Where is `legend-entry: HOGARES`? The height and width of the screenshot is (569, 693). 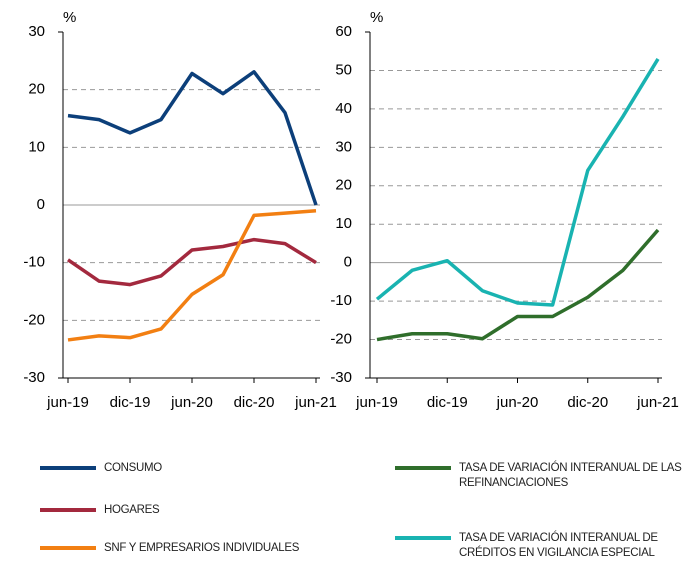
legend-entry: HOGARES is located at coordinates (190, 510).